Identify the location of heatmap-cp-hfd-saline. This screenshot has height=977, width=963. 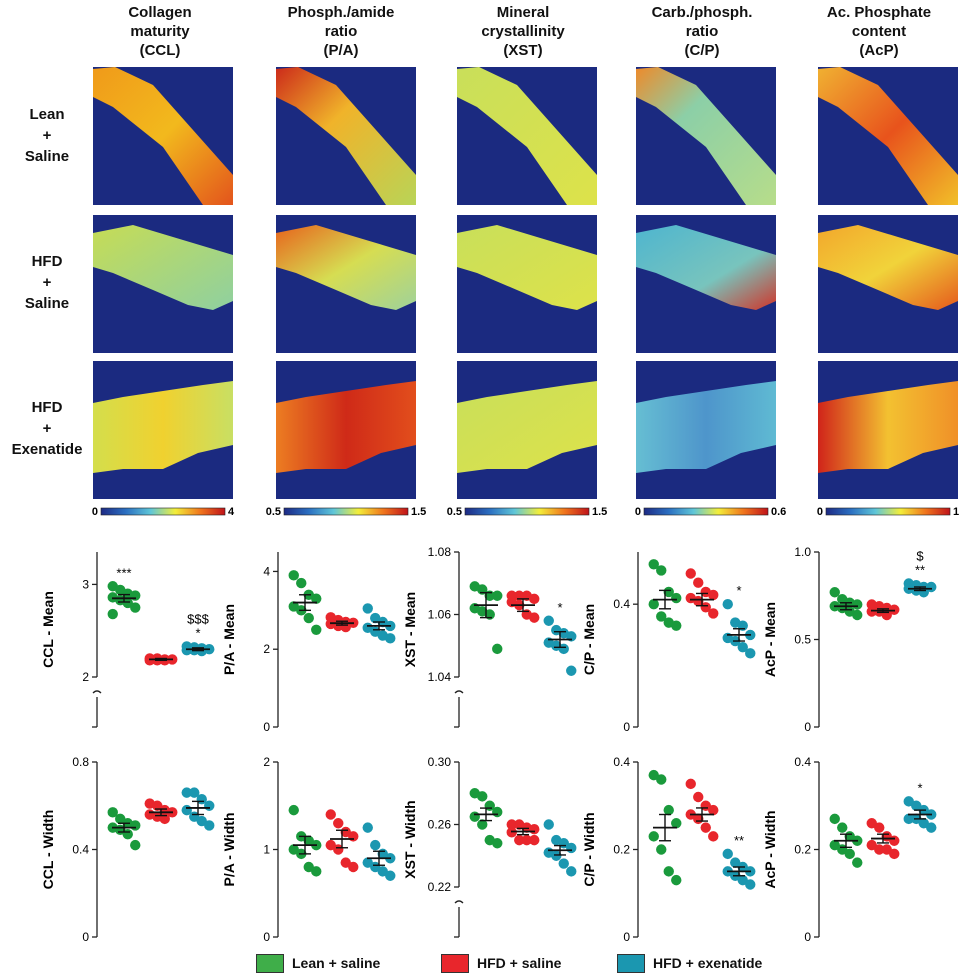
(706, 284).